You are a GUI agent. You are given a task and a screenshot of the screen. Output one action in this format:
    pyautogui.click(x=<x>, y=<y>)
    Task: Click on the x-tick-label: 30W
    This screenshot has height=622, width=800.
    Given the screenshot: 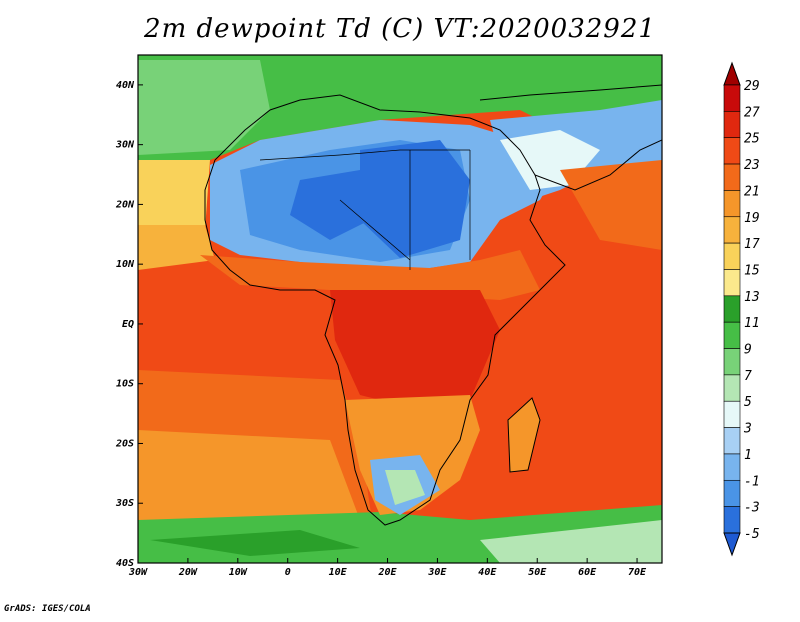 What is the action you would take?
    pyautogui.click(x=138, y=572)
    